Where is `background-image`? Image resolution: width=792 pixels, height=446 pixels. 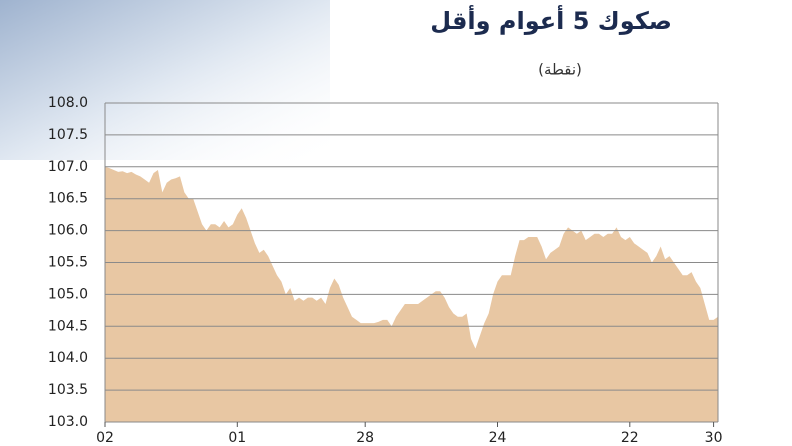 background-image is located at coordinates (165, 80).